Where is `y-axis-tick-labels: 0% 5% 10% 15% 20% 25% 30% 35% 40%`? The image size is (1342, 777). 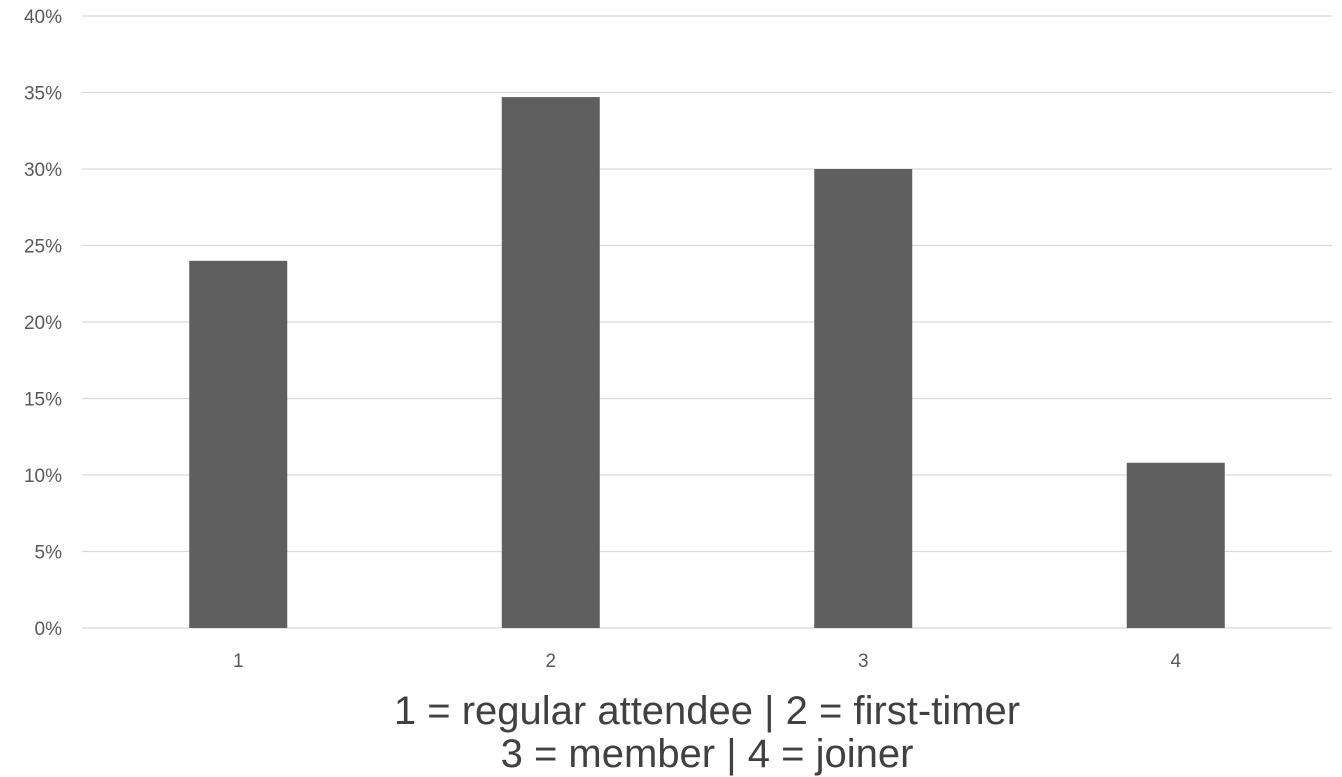
y-axis-tick-labels: 0% 5% 10% 15% 20% 25% 30% 35% 40% is located at coordinates (43, 323).